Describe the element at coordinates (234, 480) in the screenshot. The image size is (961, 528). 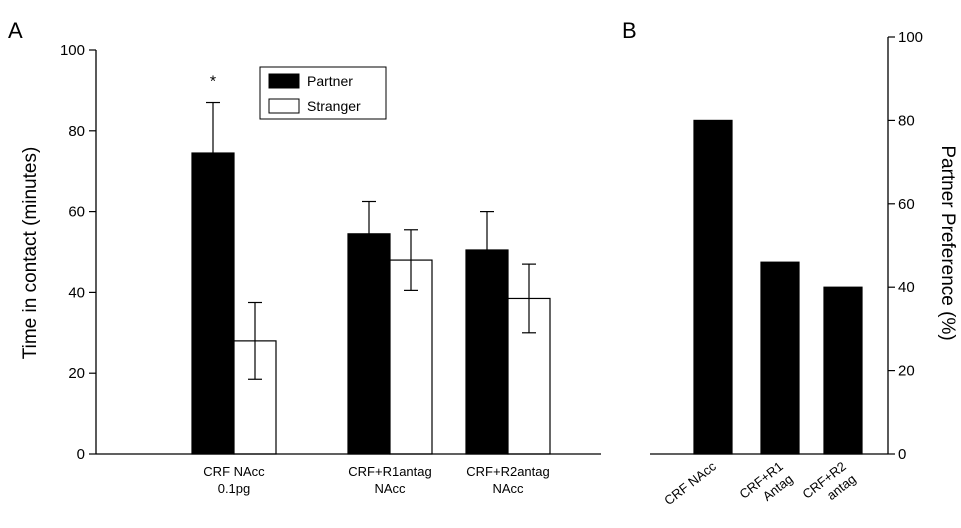
I see `panel-a-category-label: CRF NAcc 0.1pg` at that location.